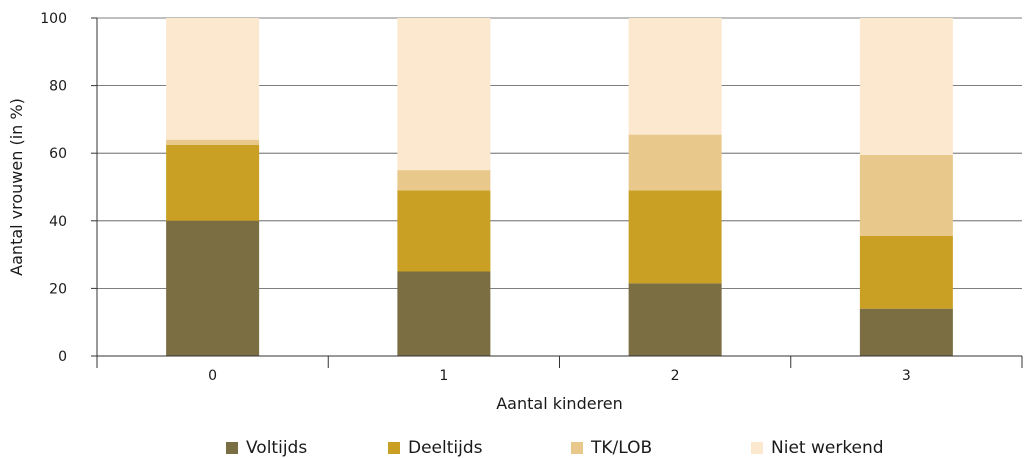 The image size is (1029, 458). What do you see at coordinates (555, 448) in the screenshot?
I see `legend: Voltijds Deeltijds TK/LOB Niet werkend` at bounding box center [555, 448].